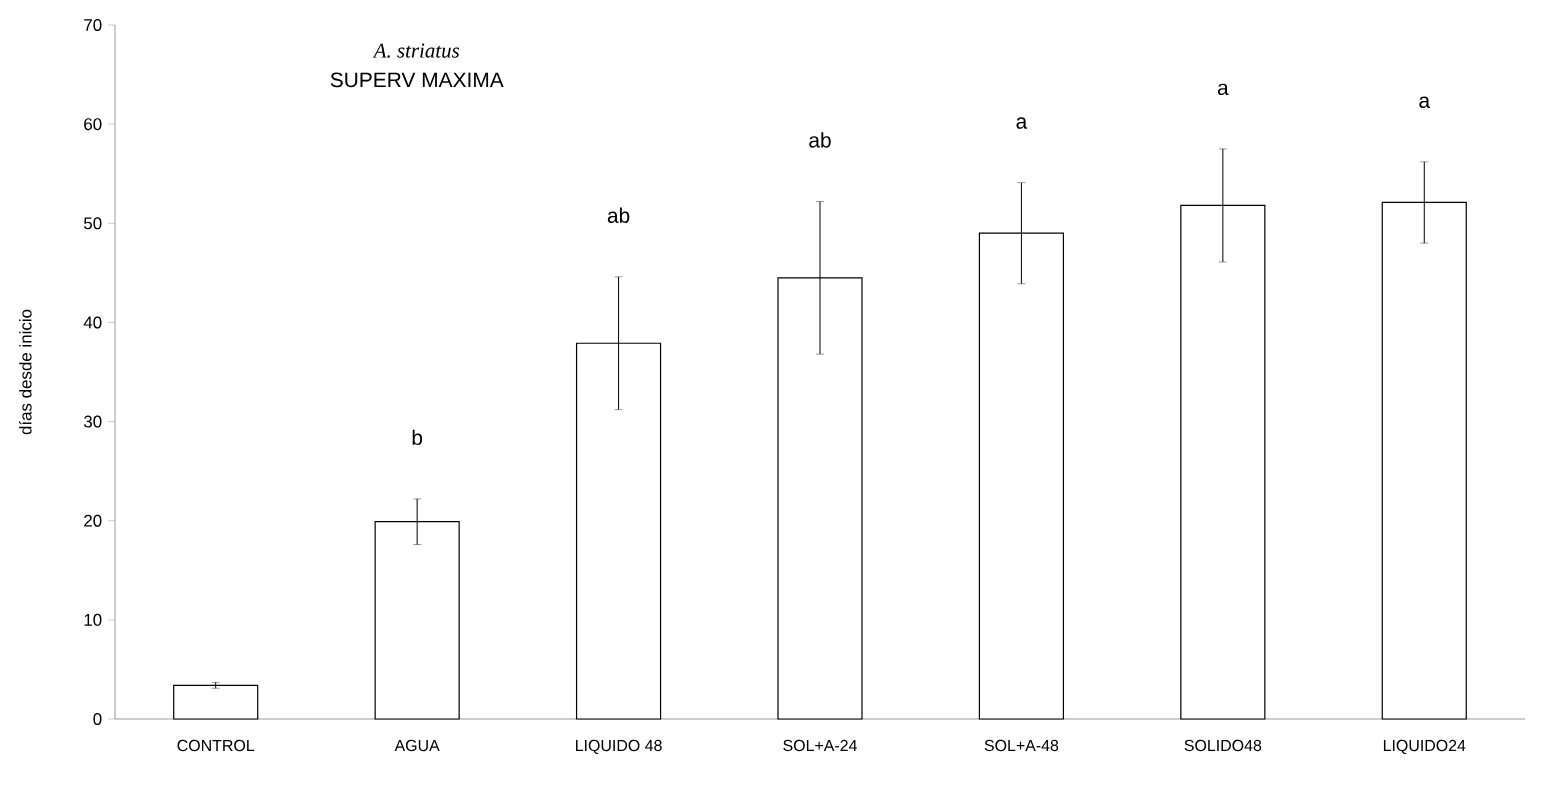 This screenshot has width=1553, height=785. What do you see at coordinates (93, 124) in the screenshot?
I see `y-tick-label: 60` at bounding box center [93, 124].